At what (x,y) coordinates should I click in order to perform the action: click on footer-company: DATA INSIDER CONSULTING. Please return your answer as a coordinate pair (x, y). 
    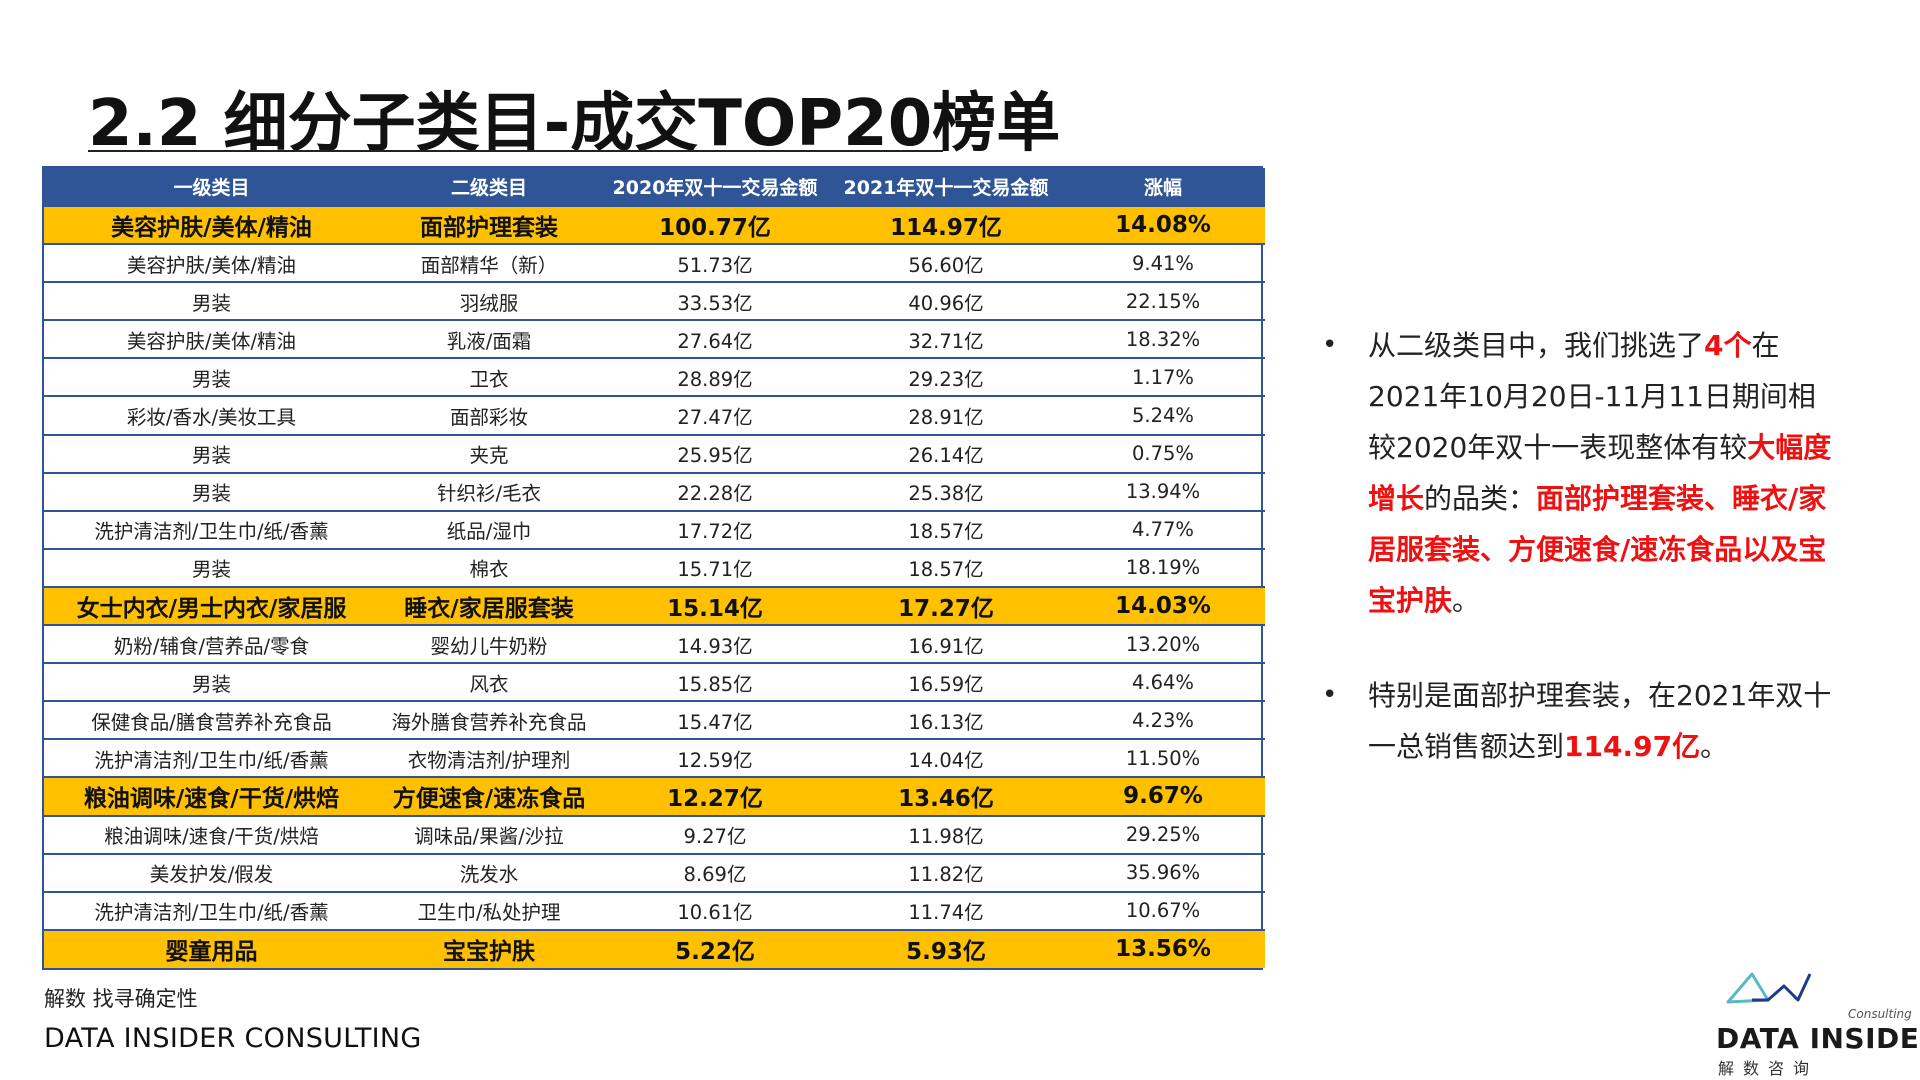
    Looking at the image, I should click on (233, 1038).